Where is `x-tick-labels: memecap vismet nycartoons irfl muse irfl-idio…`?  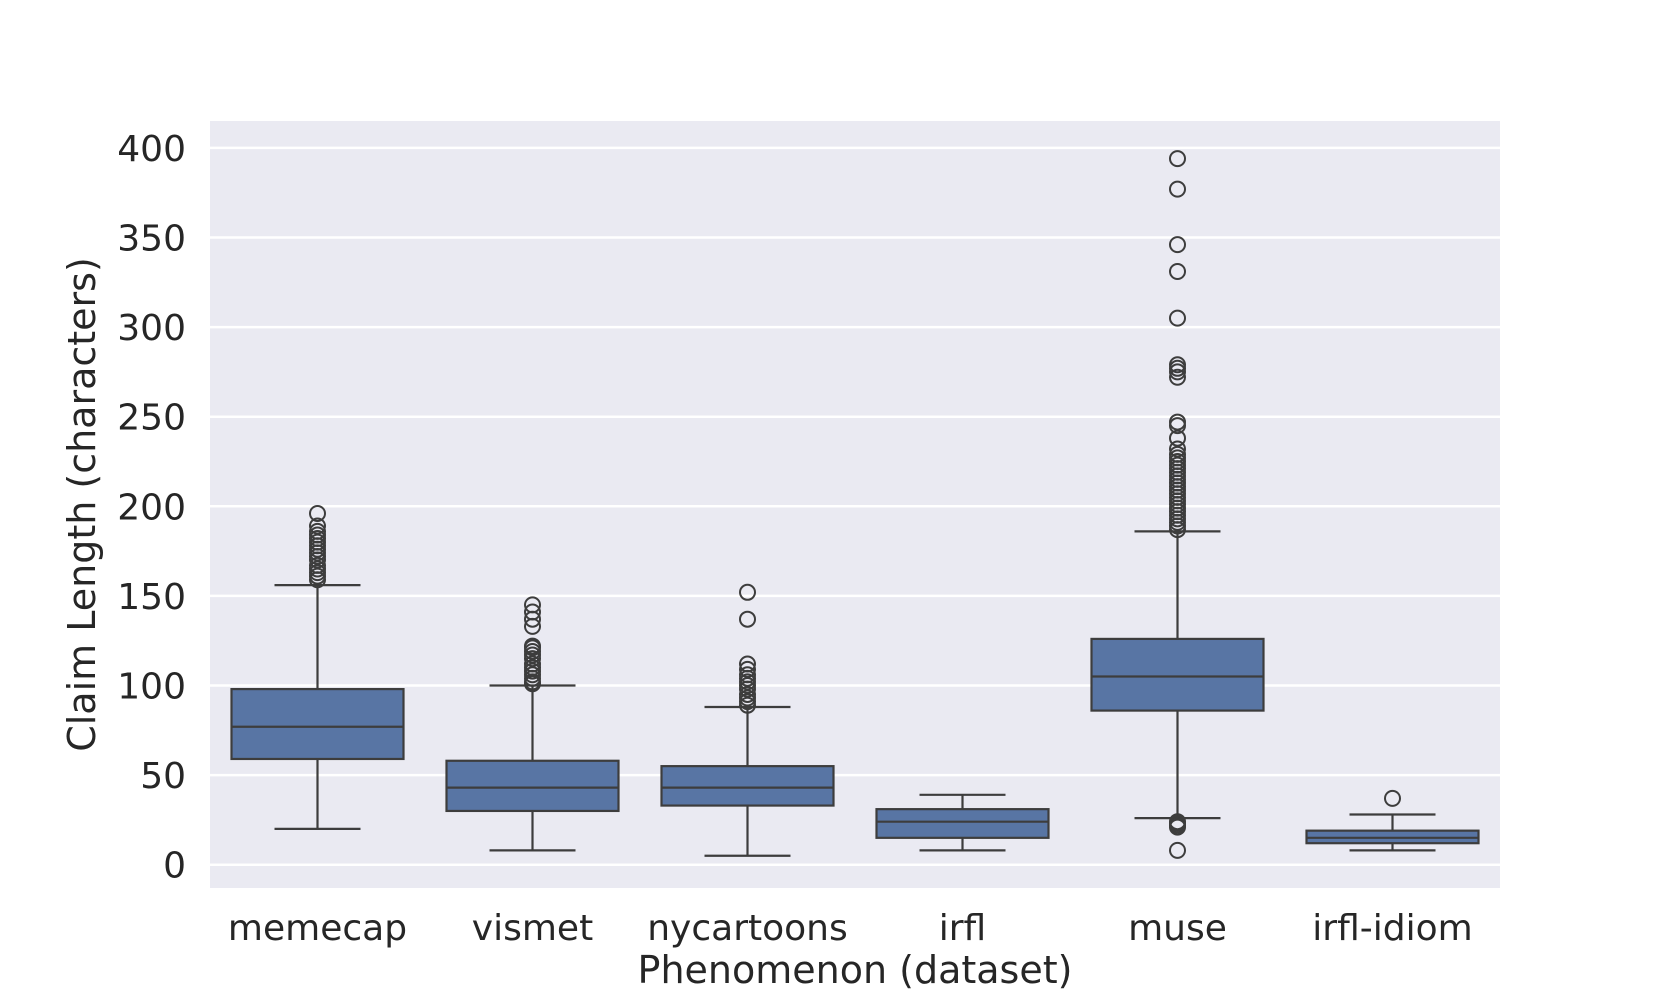 x-tick-labels: memecap vismet nycartoons irfl muse irfl-idio… is located at coordinates (850, 928).